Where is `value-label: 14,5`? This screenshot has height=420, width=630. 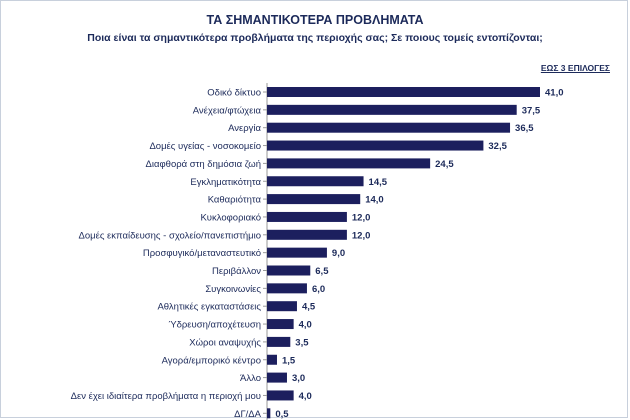
value-label: 14,5 is located at coordinates (378, 182).